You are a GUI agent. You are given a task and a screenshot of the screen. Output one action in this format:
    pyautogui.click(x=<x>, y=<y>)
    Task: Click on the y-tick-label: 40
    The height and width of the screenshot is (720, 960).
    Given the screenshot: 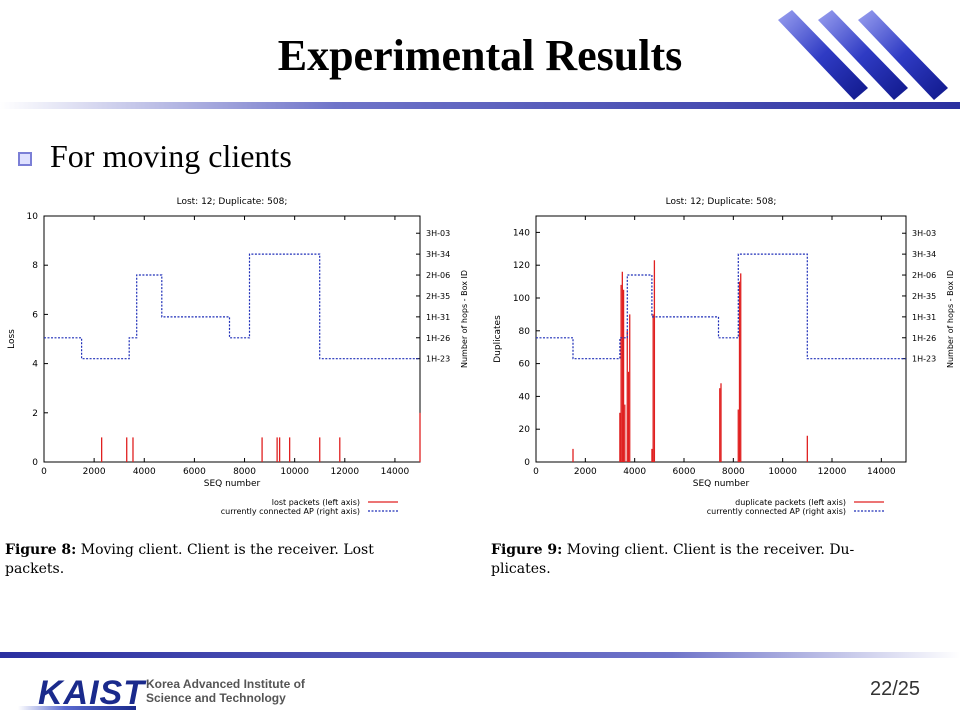 What is the action you would take?
    pyautogui.click(x=525, y=397)
    